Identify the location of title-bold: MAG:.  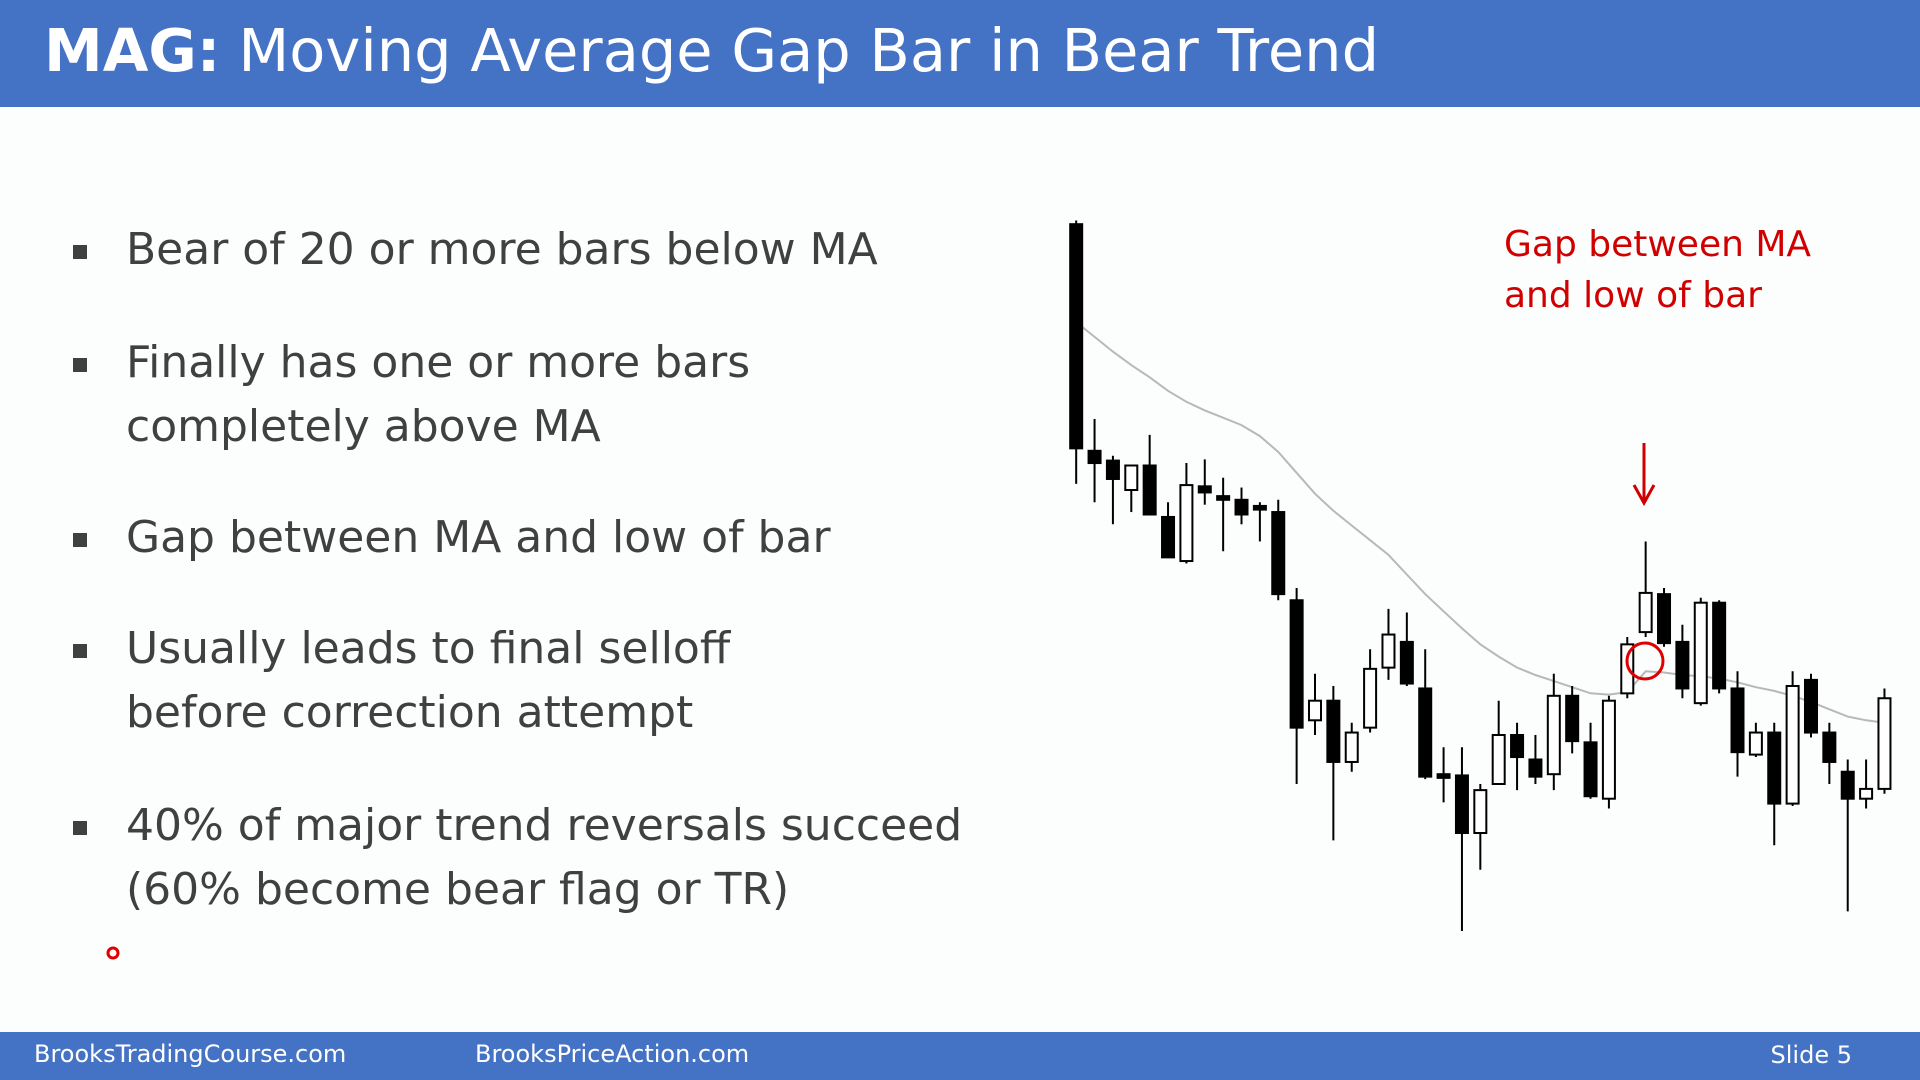
(132, 50).